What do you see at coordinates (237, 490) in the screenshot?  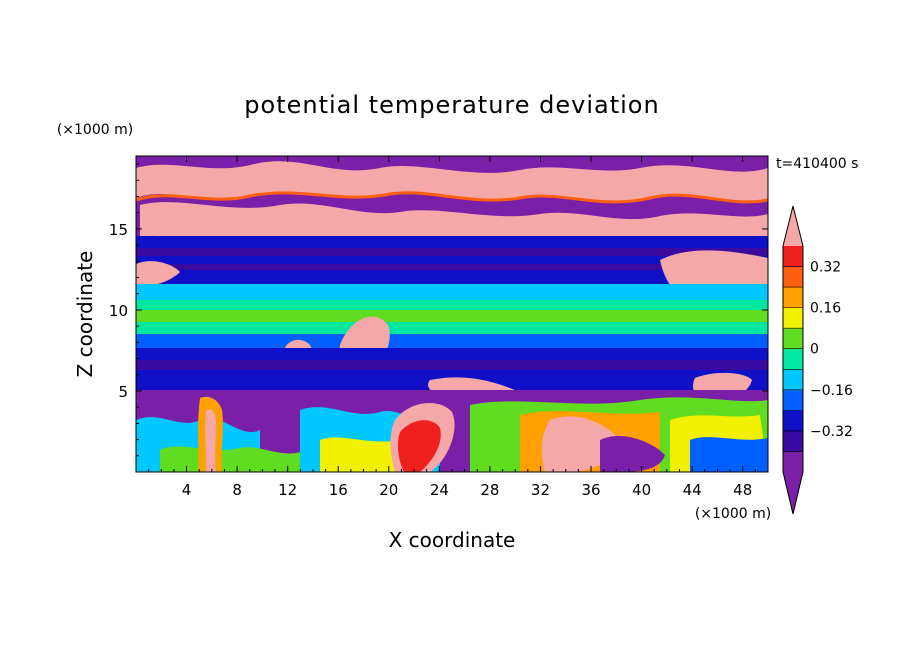 I see `x-tick-label: 8` at bounding box center [237, 490].